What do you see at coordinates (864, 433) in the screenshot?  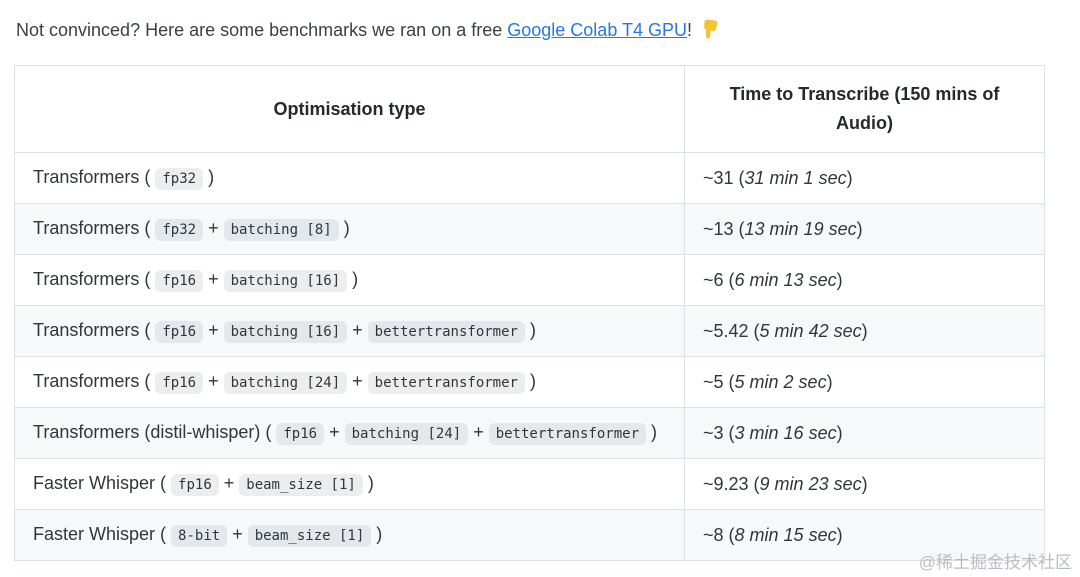 I see `time-cell: ~3 (3 min 16 sec)` at bounding box center [864, 433].